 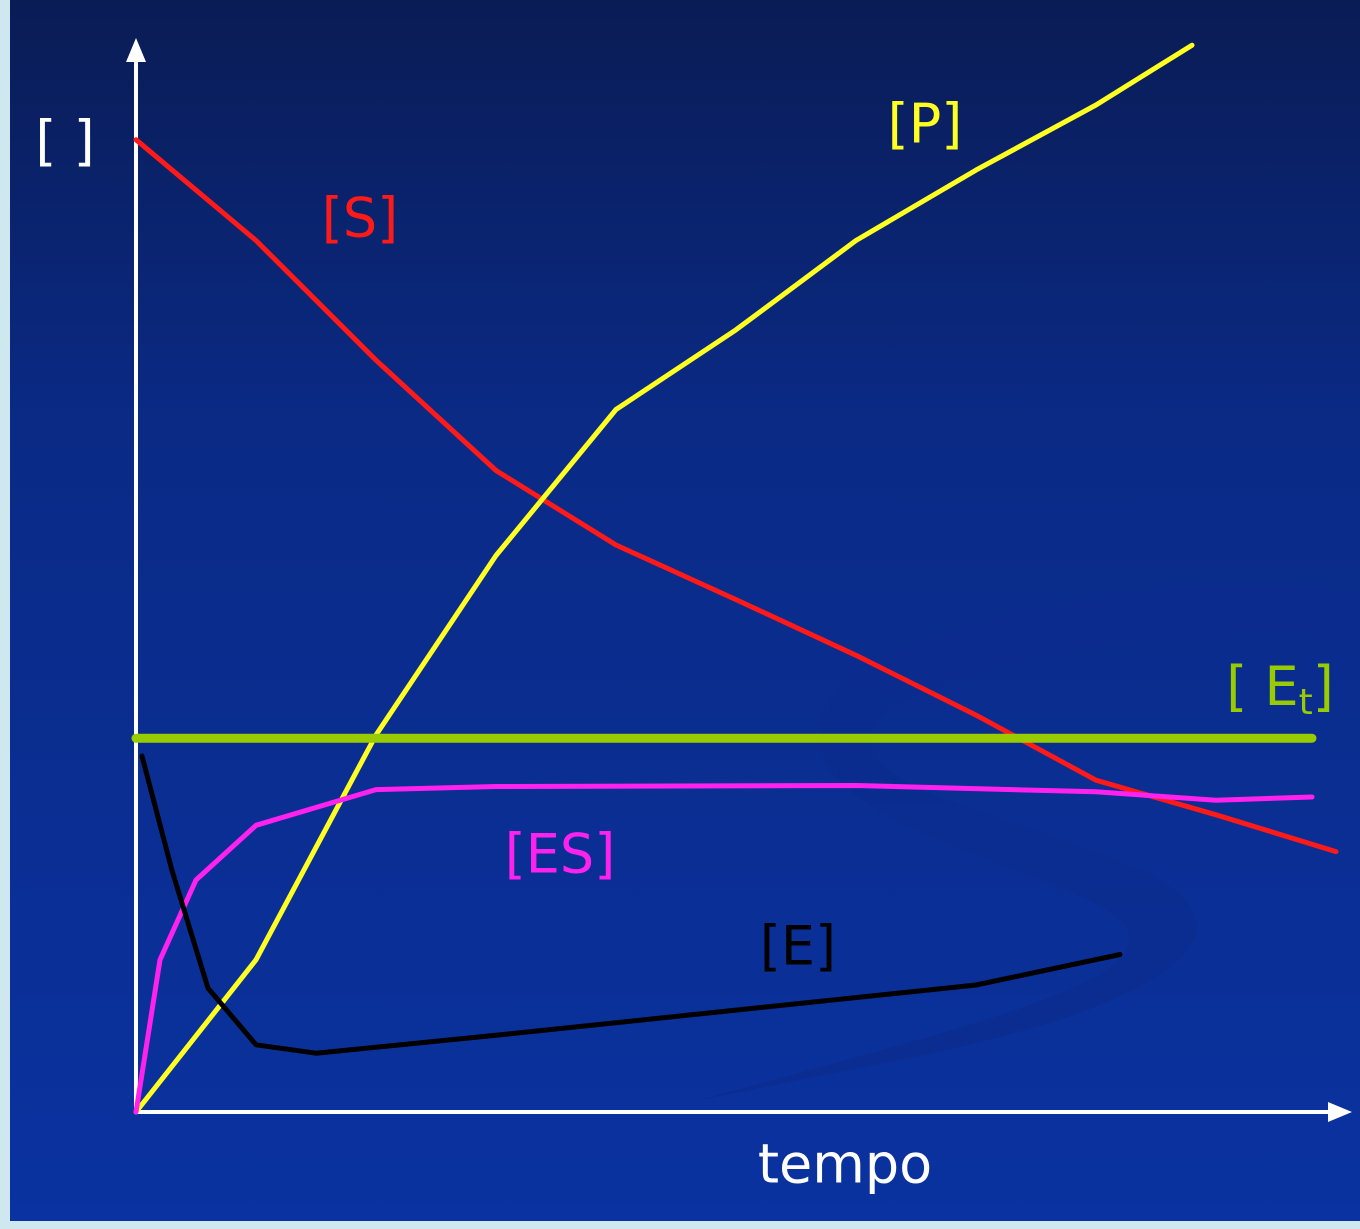 What do you see at coordinates (136, 50) in the screenshot?
I see `y-arrow` at bounding box center [136, 50].